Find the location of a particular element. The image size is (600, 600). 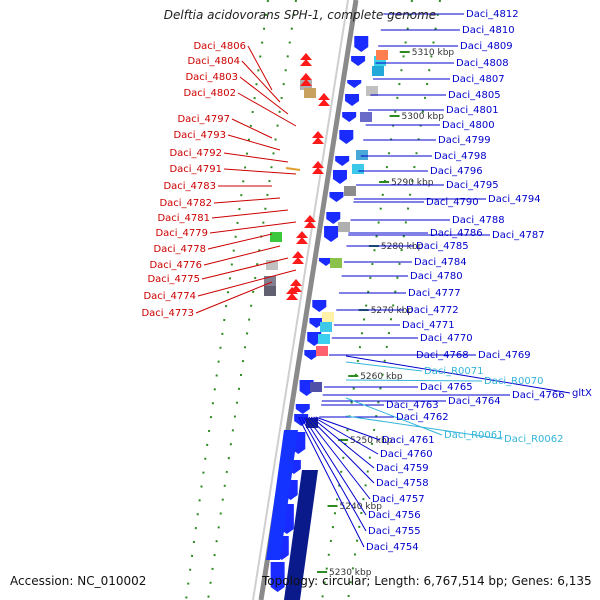

reverse-gene-label: Daci_4782 is located at coordinates (185, 203).